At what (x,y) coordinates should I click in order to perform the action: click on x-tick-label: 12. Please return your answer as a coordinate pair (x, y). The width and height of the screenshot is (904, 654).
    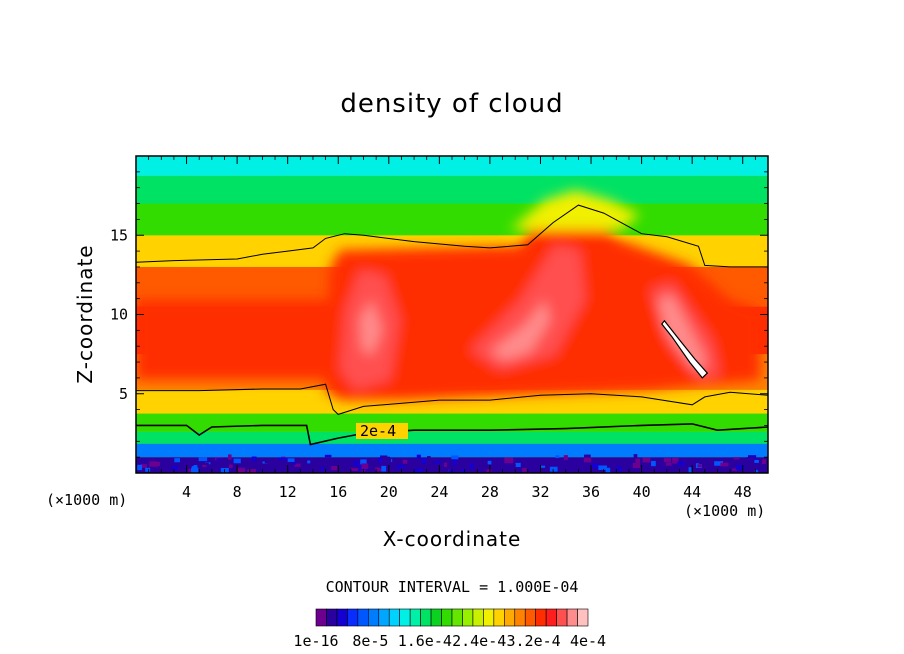
    Looking at the image, I should click on (288, 492).